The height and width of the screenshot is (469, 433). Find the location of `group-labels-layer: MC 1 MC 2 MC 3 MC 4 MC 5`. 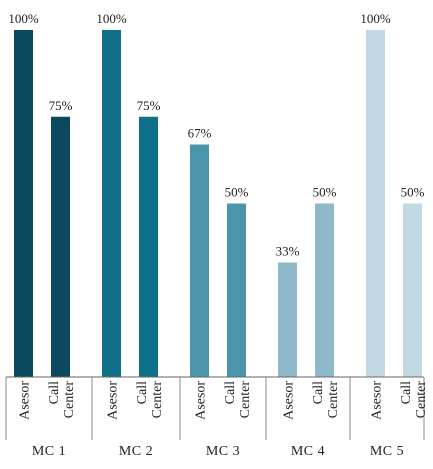

group-labels-layer: MC 1 MC 2 MC 3 MC 4 MC 5 is located at coordinates (218, 451).